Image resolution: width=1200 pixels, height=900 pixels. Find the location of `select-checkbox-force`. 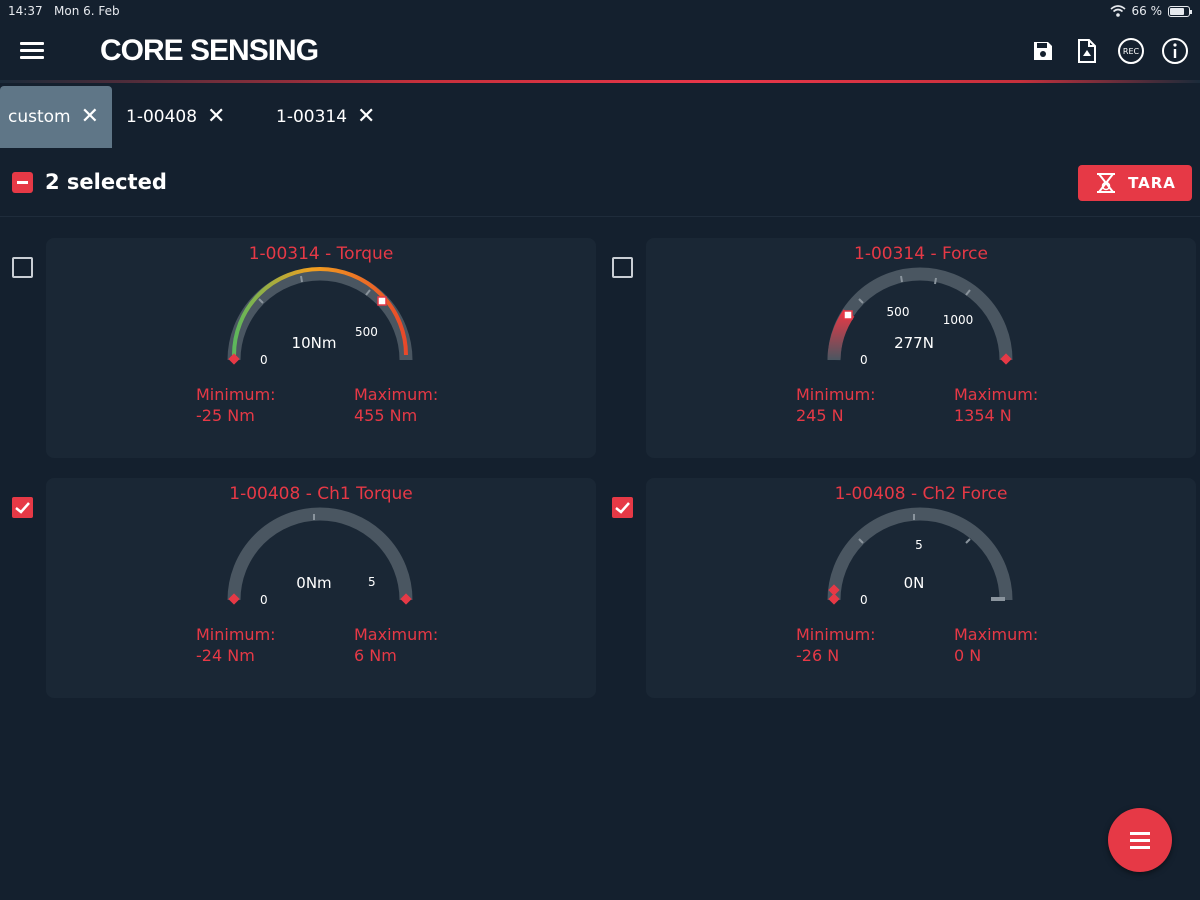

select-checkbox-force is located at coordinates (622, 267).